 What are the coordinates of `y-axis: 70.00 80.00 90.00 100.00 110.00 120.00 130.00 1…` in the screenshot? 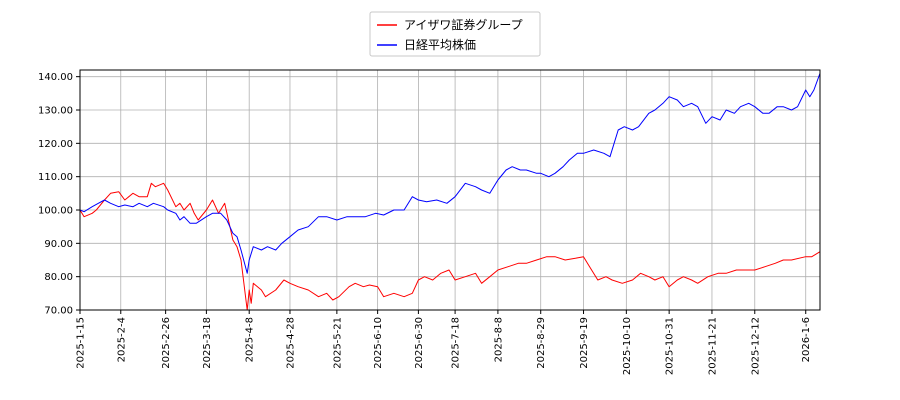 It's located at (59, 194).